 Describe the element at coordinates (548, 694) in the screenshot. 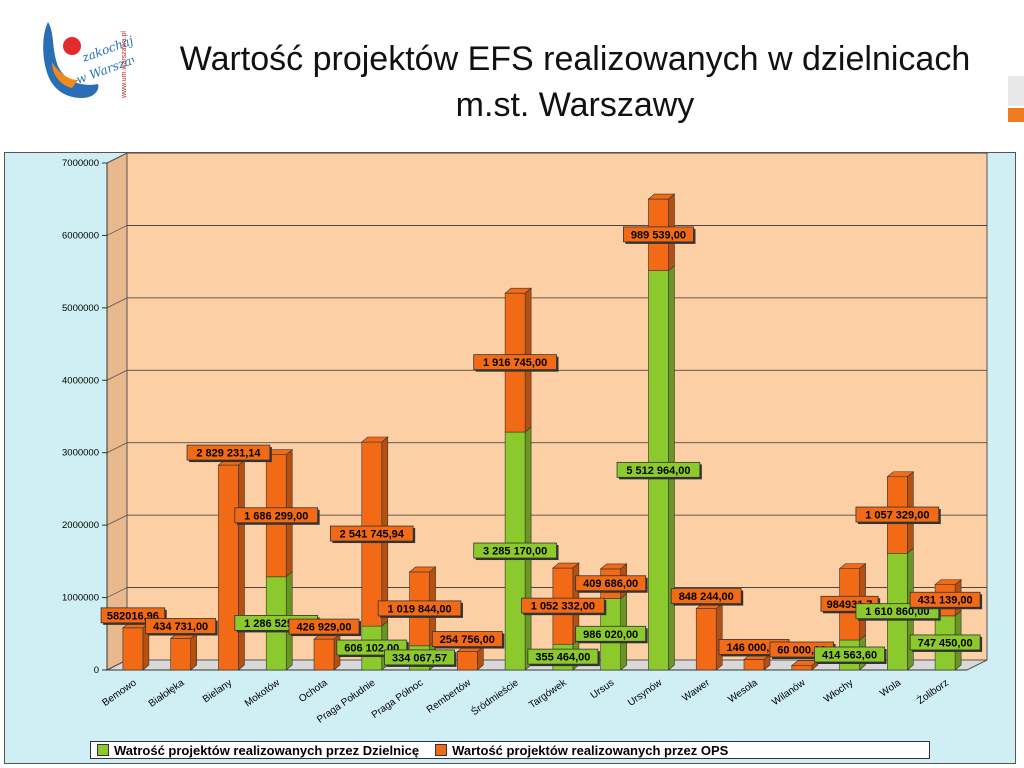

I see `x-tick-label: Targówek` at that location.